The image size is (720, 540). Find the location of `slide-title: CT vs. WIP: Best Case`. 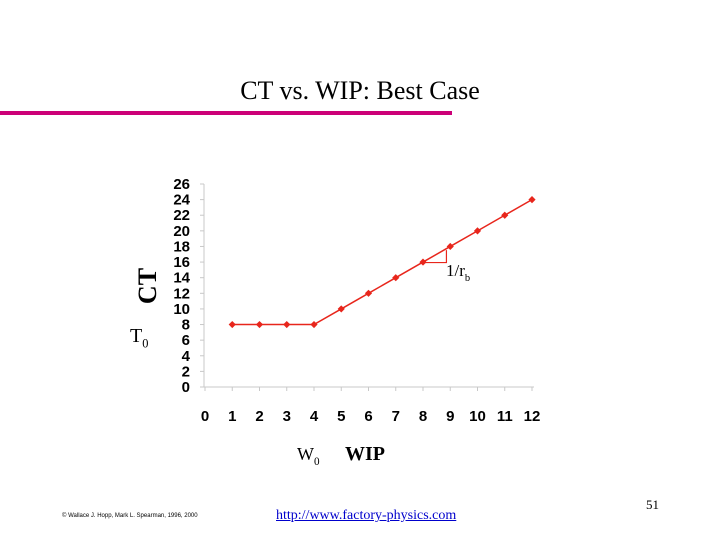

slide-title: CT vs. WIP: Best Case is located at coordinates (360, 90).